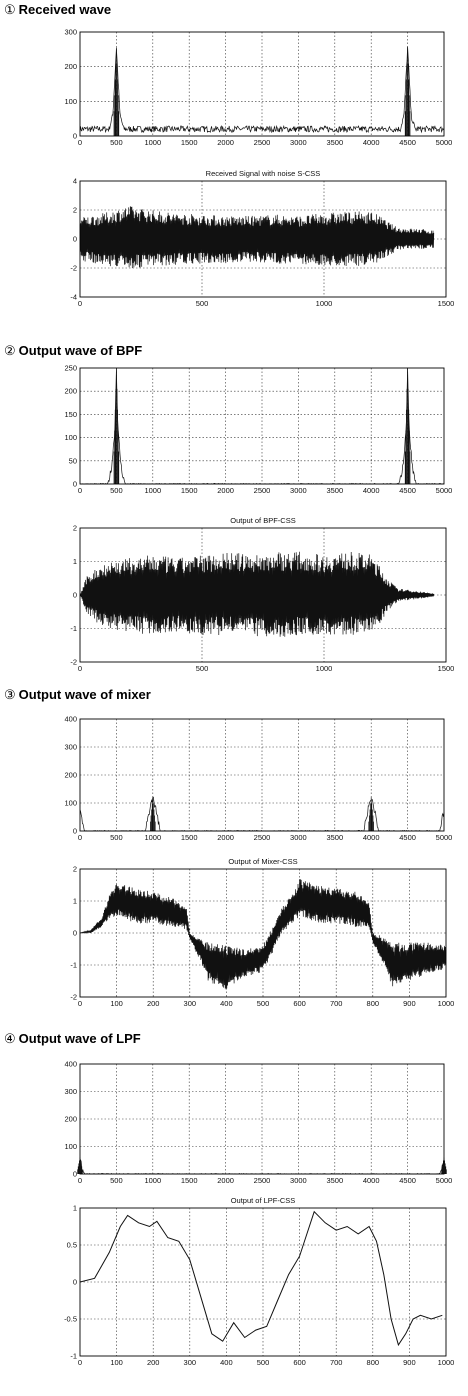 The width and height of the screenshot is (468, 1396). I want to click on chart-title: Output of LPF-CSS, so click(263, 1200).